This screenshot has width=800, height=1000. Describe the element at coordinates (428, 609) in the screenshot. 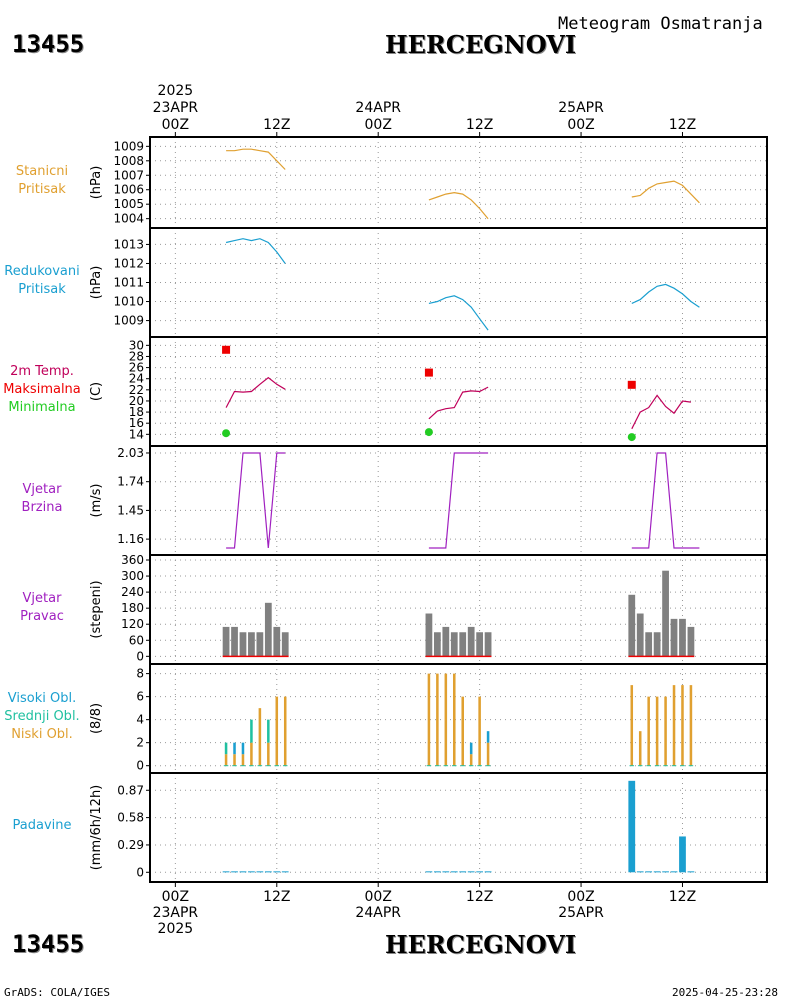

I see `panel-wind-direction: 0 60 120 180 240 300 360 (stepeni)` at that location.